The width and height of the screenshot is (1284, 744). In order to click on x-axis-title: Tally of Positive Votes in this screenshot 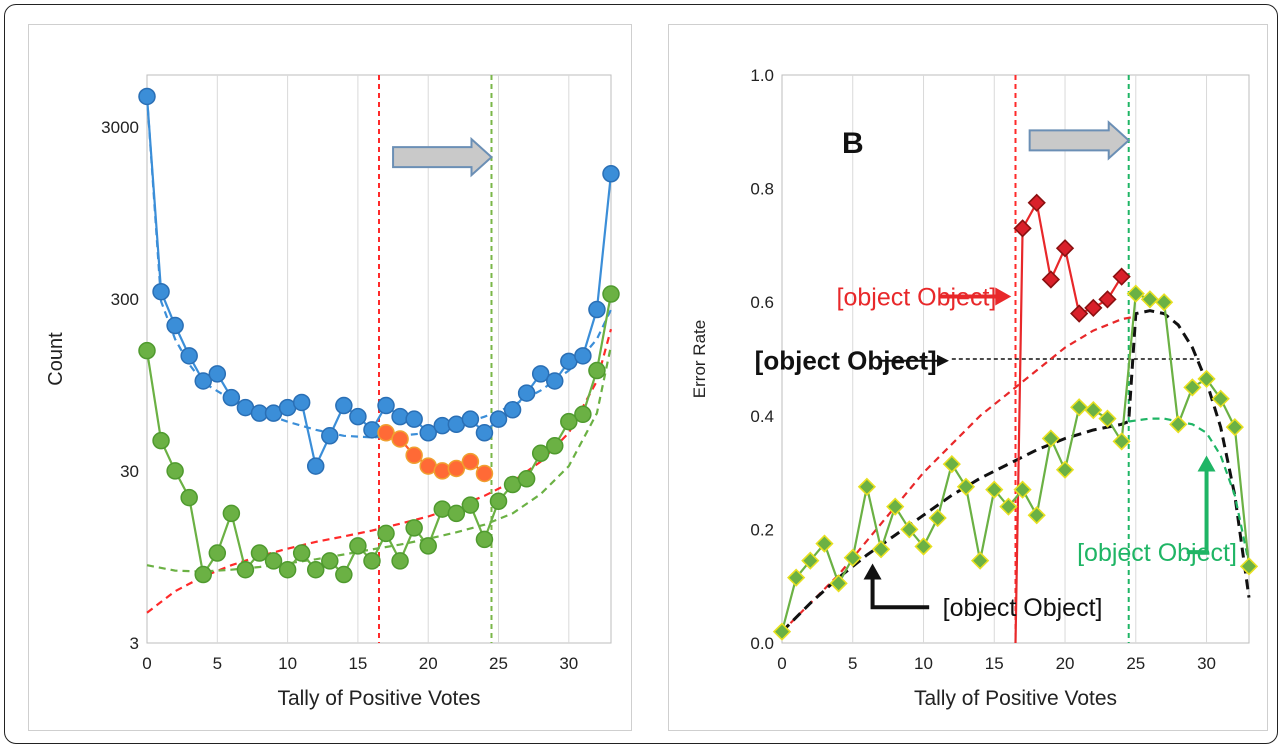, I will do `click(378, 698)`.